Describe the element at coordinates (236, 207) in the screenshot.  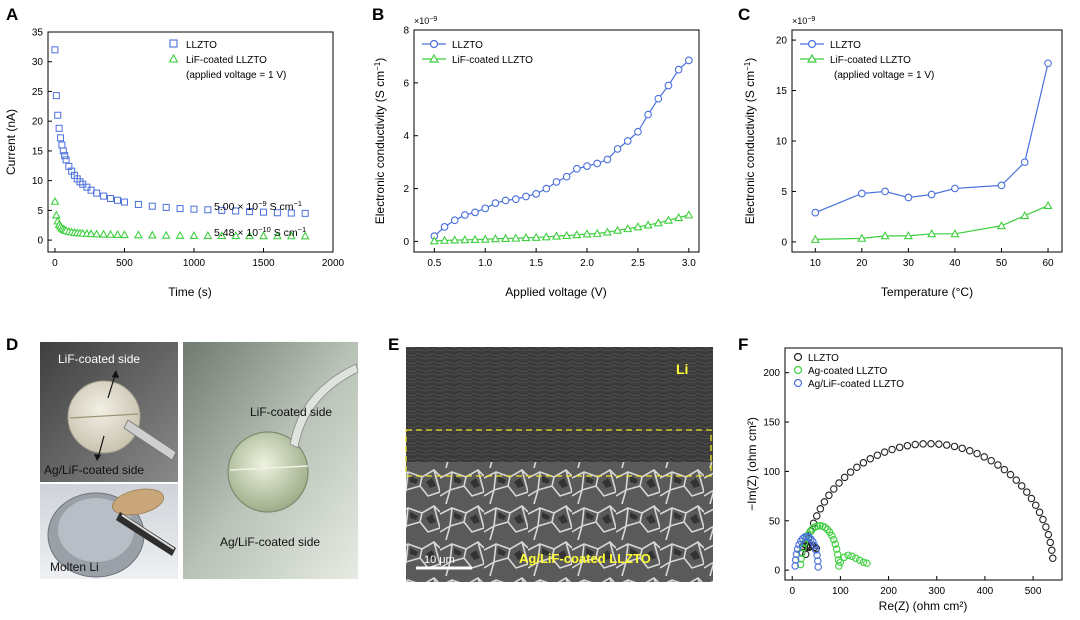
I see `chart-a-ann1-base: 5.00 × 10` at that location.